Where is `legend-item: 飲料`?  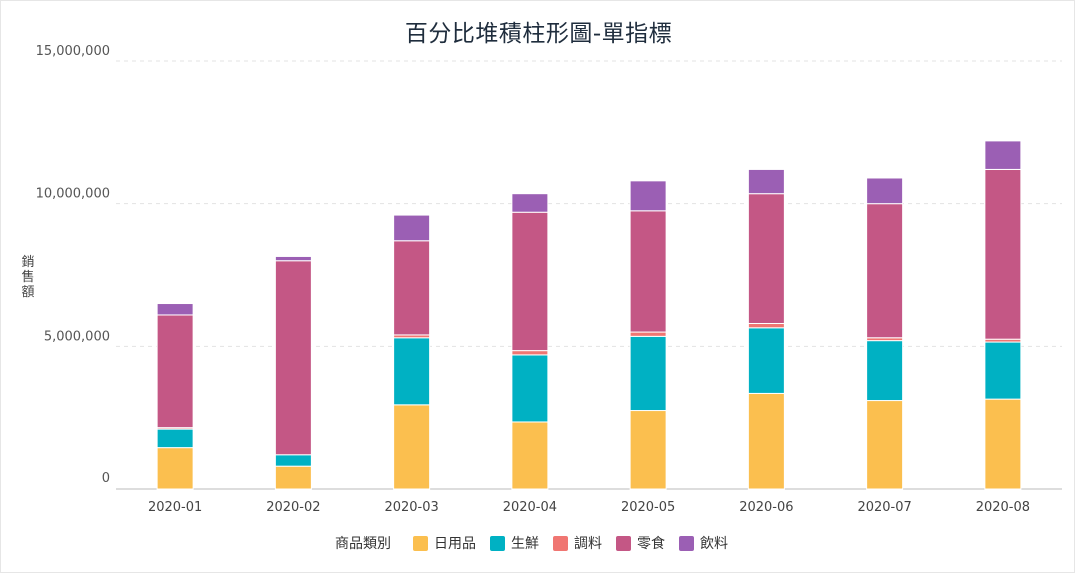 legend-item: 飲料 is located at coordinates (703, 543).